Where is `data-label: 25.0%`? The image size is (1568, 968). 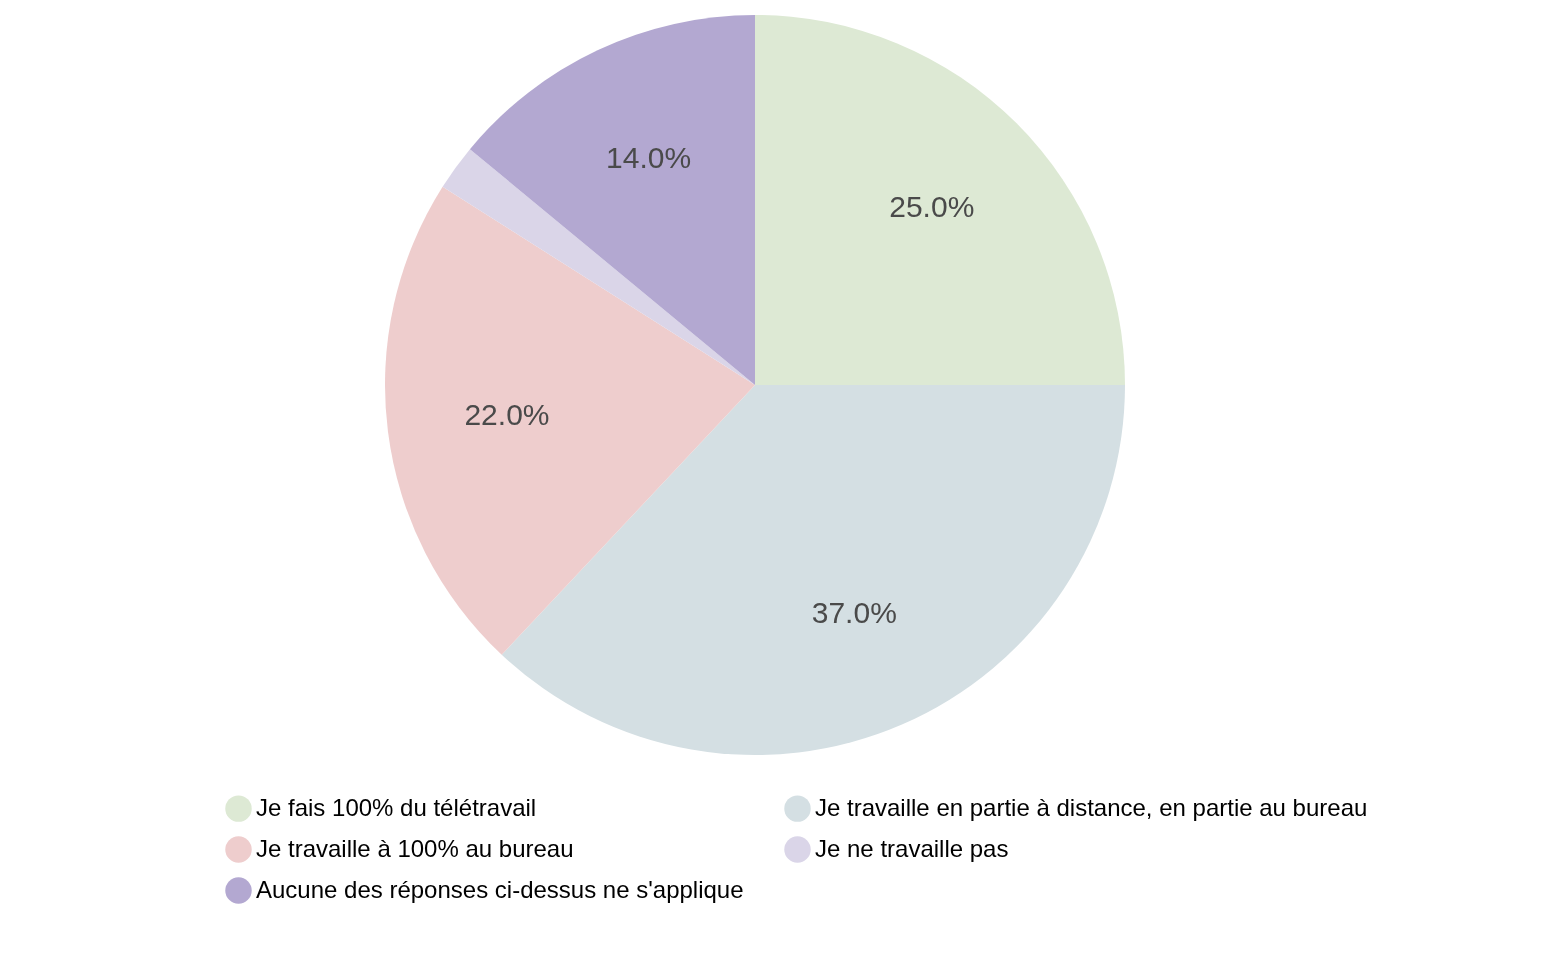 data-label: 25.0% is located at coordinates (932, 207).